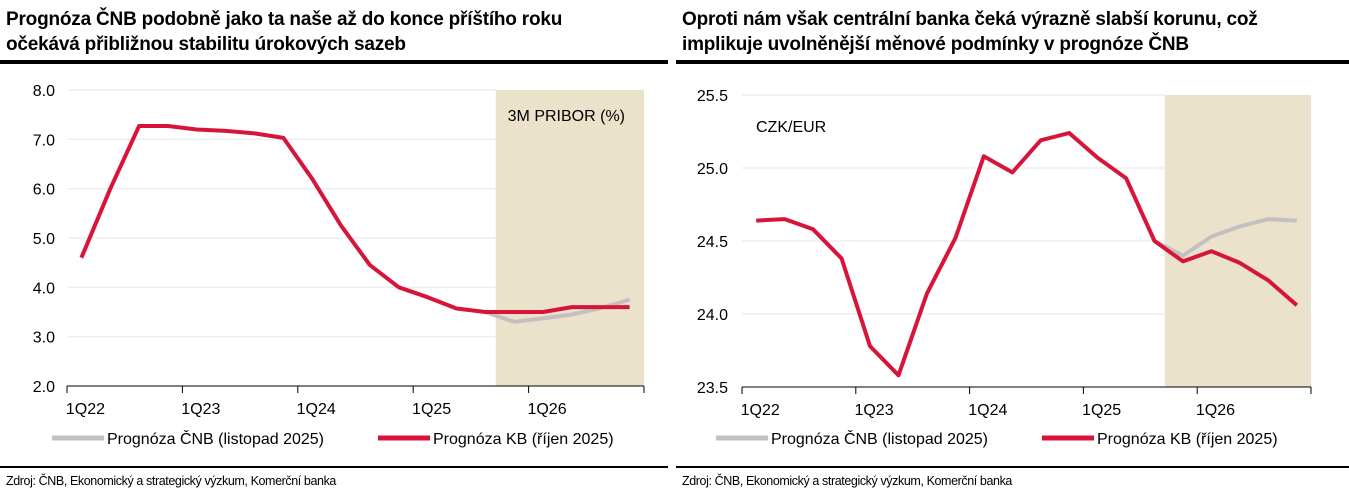 The height and width of the screenshot is (493, 1349). Describe the element at coordinates (712, 169) in the screenshot. I see `y-tick-label: 25.0` at that location.